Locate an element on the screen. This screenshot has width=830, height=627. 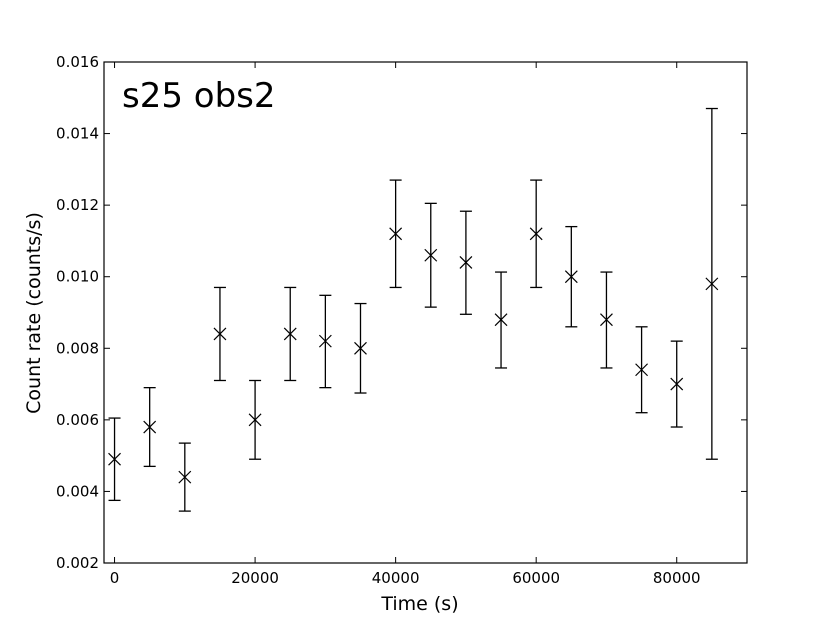
x-axis-label: Time (s) is located at coordinates (419, 604).